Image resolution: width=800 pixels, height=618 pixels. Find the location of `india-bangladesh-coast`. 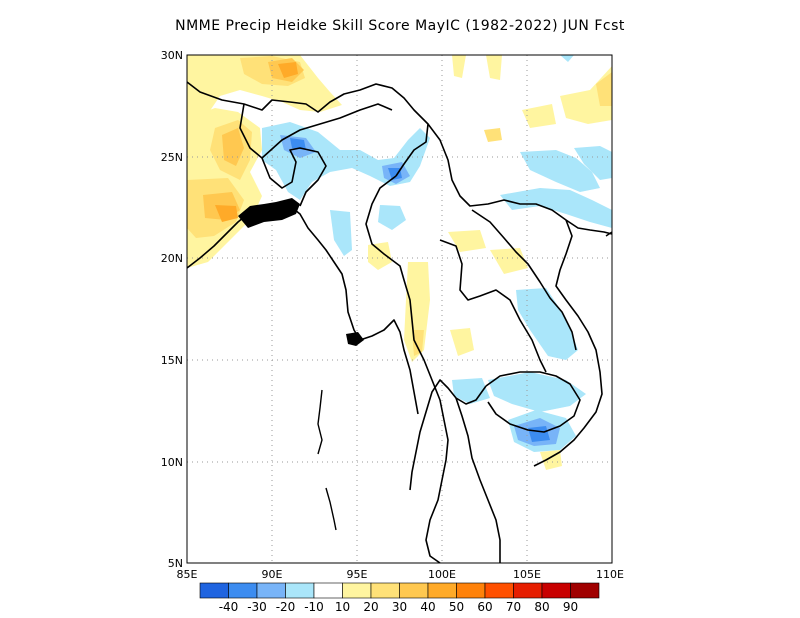

india-bangladesh-coast is located at coordinates (273, 273).